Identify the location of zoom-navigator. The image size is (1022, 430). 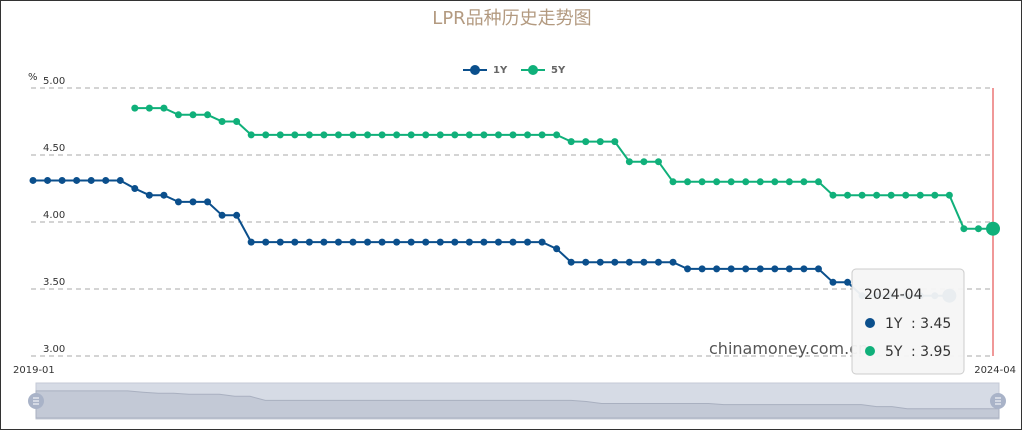
(517, 401).